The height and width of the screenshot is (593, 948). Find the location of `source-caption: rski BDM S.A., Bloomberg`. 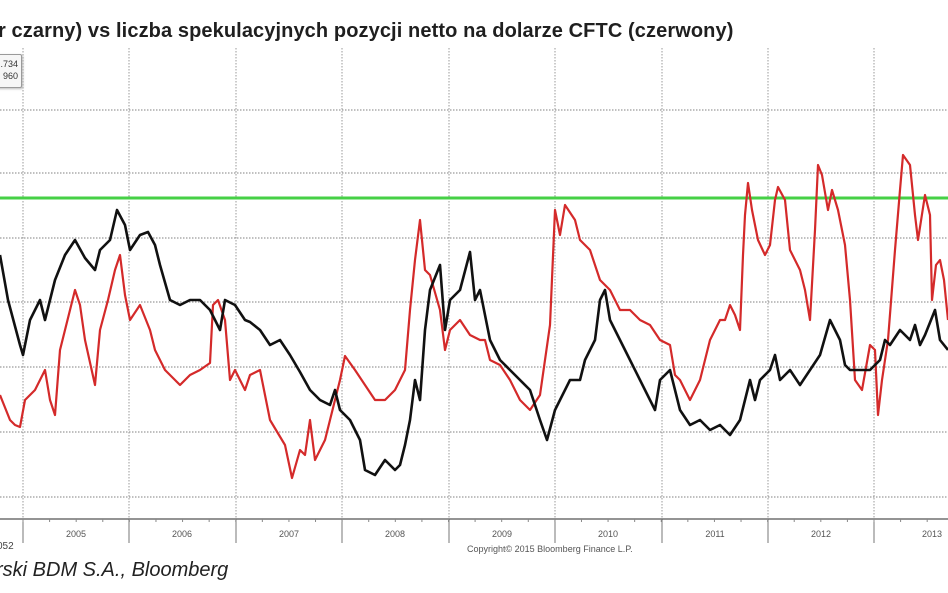

source-caption: rski BDM S.A., Bloomberg is located at coordinates (114, 570).